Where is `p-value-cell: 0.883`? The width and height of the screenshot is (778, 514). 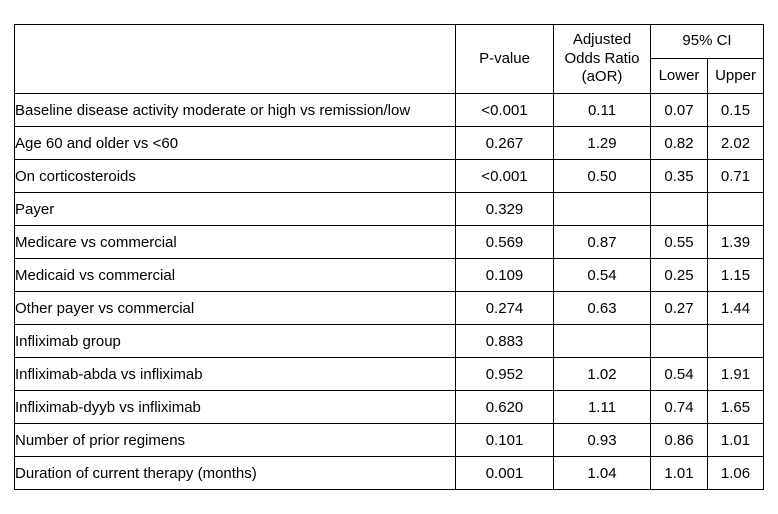 p-value-cell: 0.883 is located at coordinates (504, 341).